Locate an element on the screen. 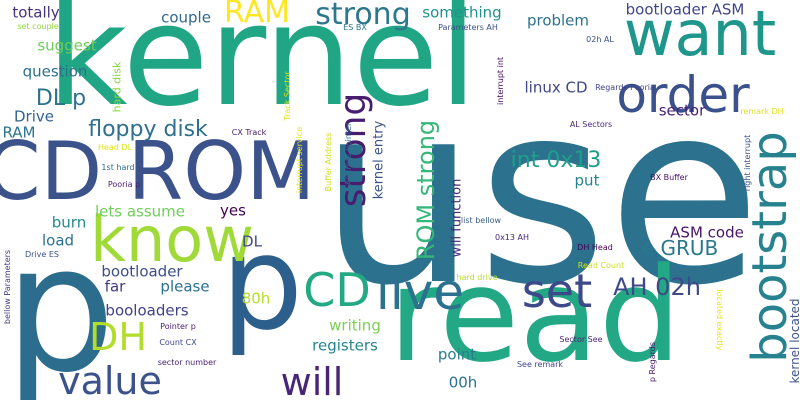  word-read-count: Read Count is located at coordinates (601, 265).